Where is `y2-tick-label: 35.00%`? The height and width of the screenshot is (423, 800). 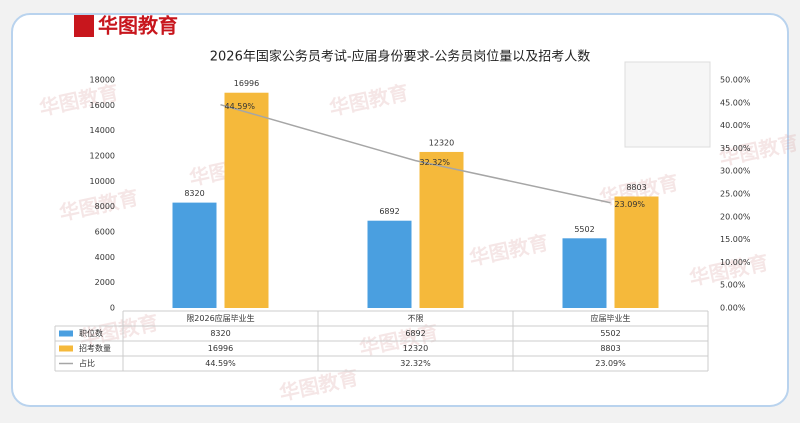 y2-tick-label: 35.00% is located at coordinates (735, 148).